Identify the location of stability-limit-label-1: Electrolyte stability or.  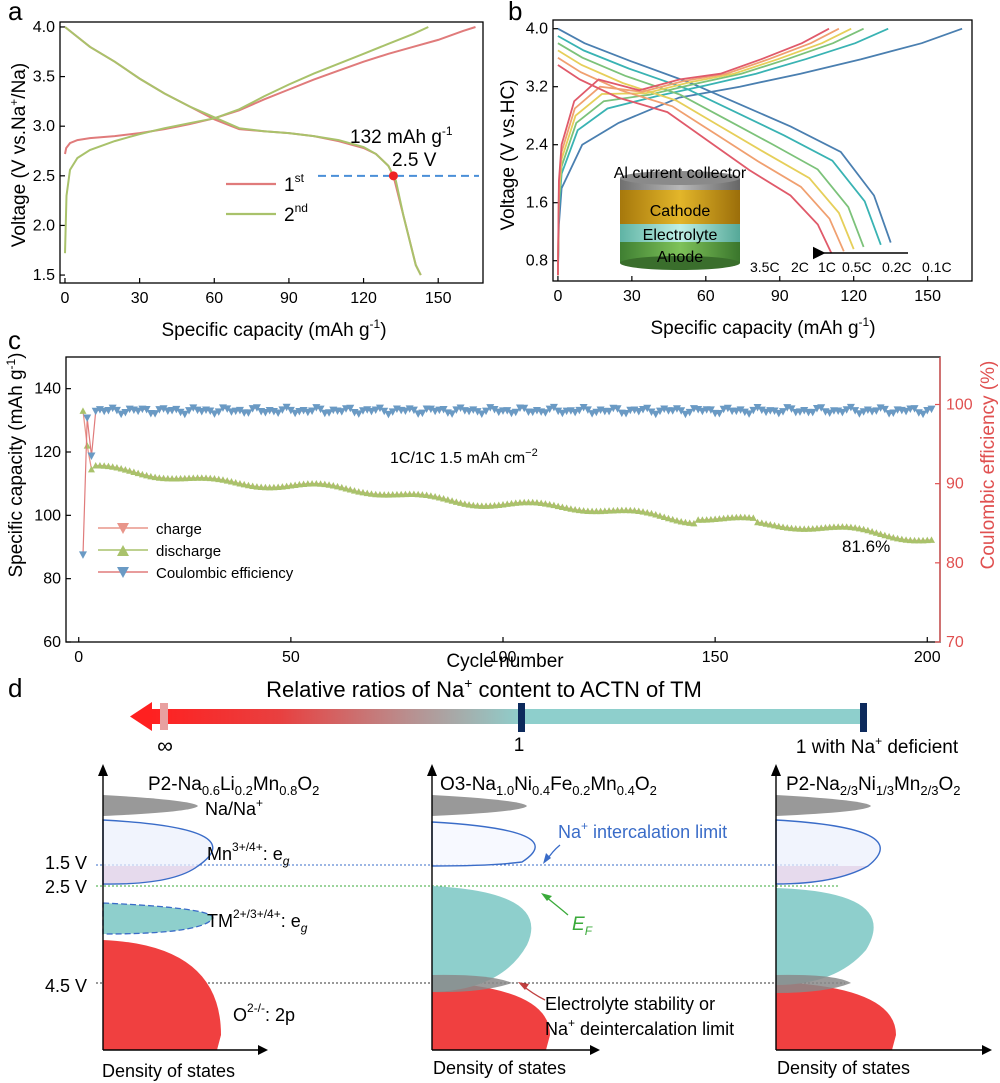
(630, 1004).